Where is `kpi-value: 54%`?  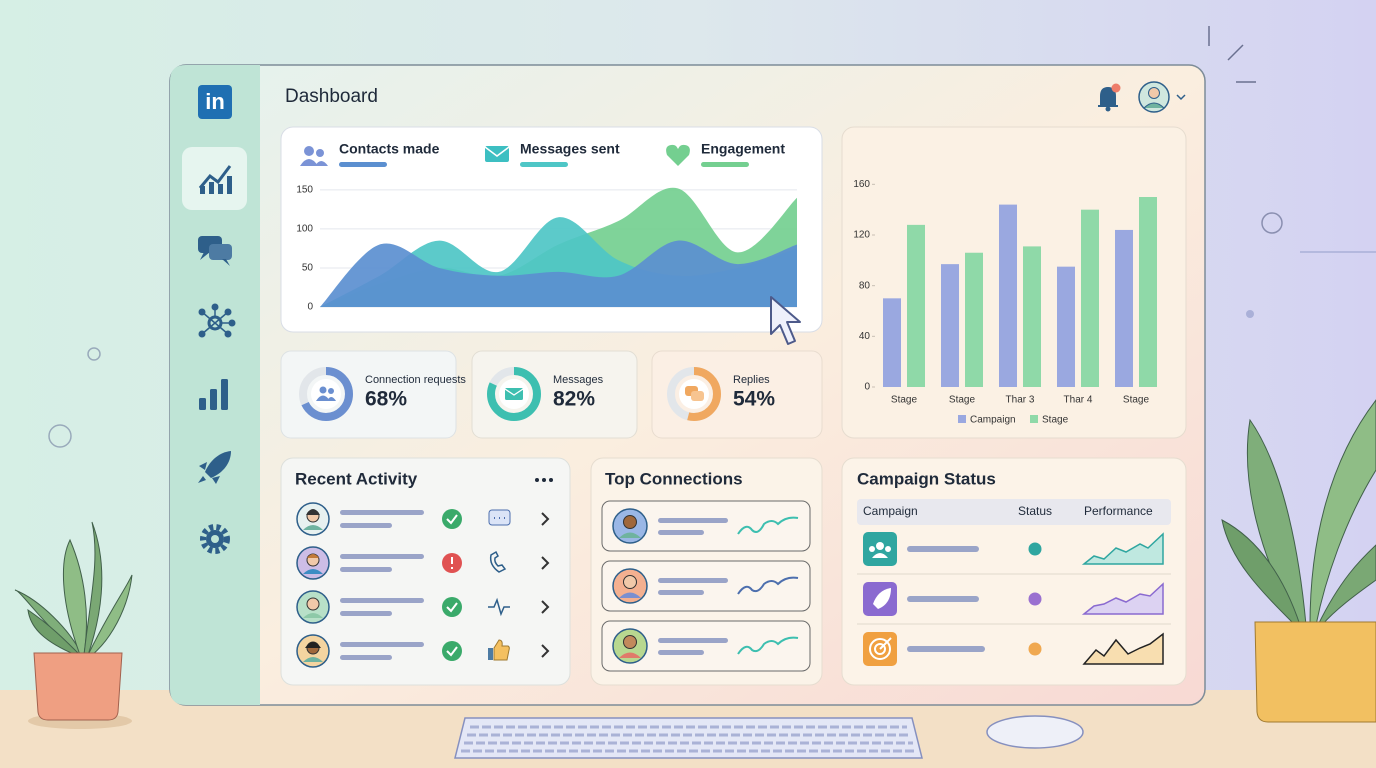 kpi-value: 54% is located at coordinates (754, 399).